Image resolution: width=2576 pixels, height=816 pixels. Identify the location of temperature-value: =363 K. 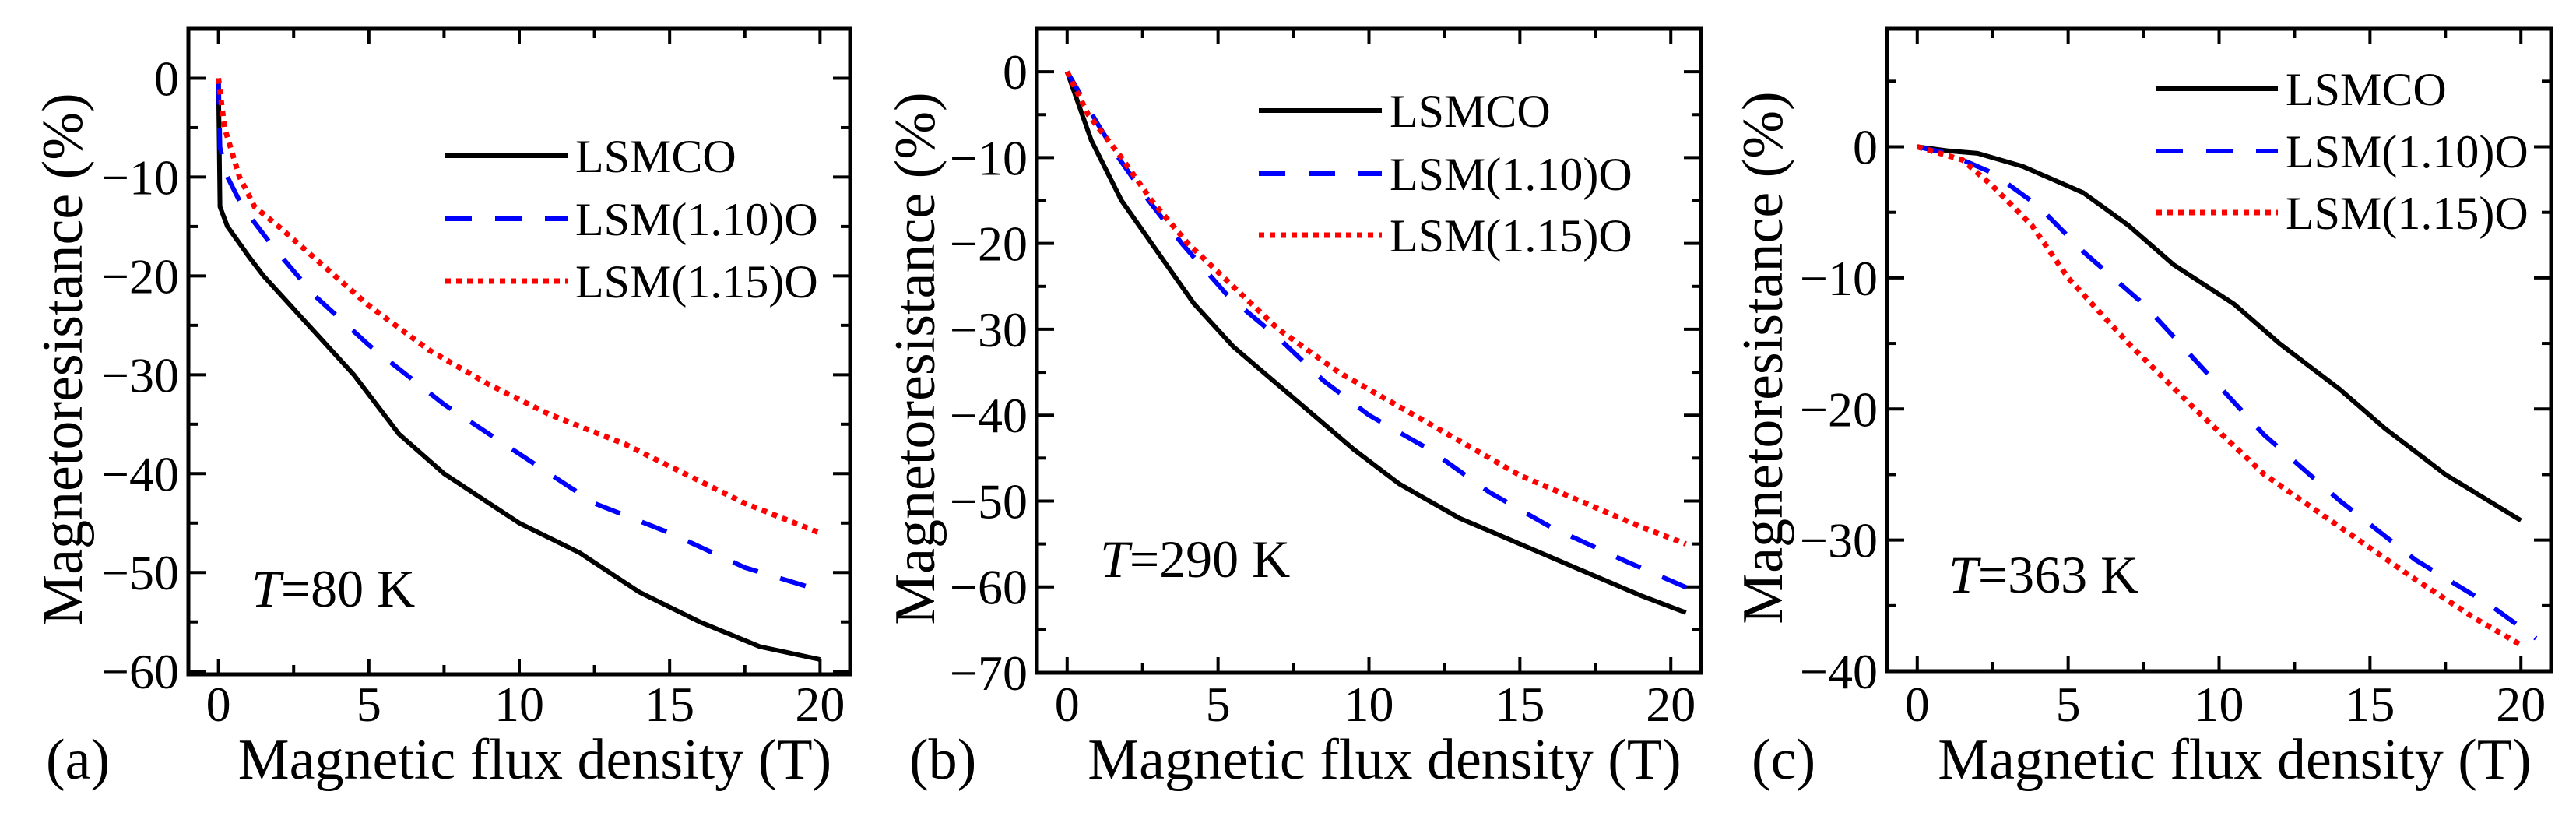
(2058, 574).